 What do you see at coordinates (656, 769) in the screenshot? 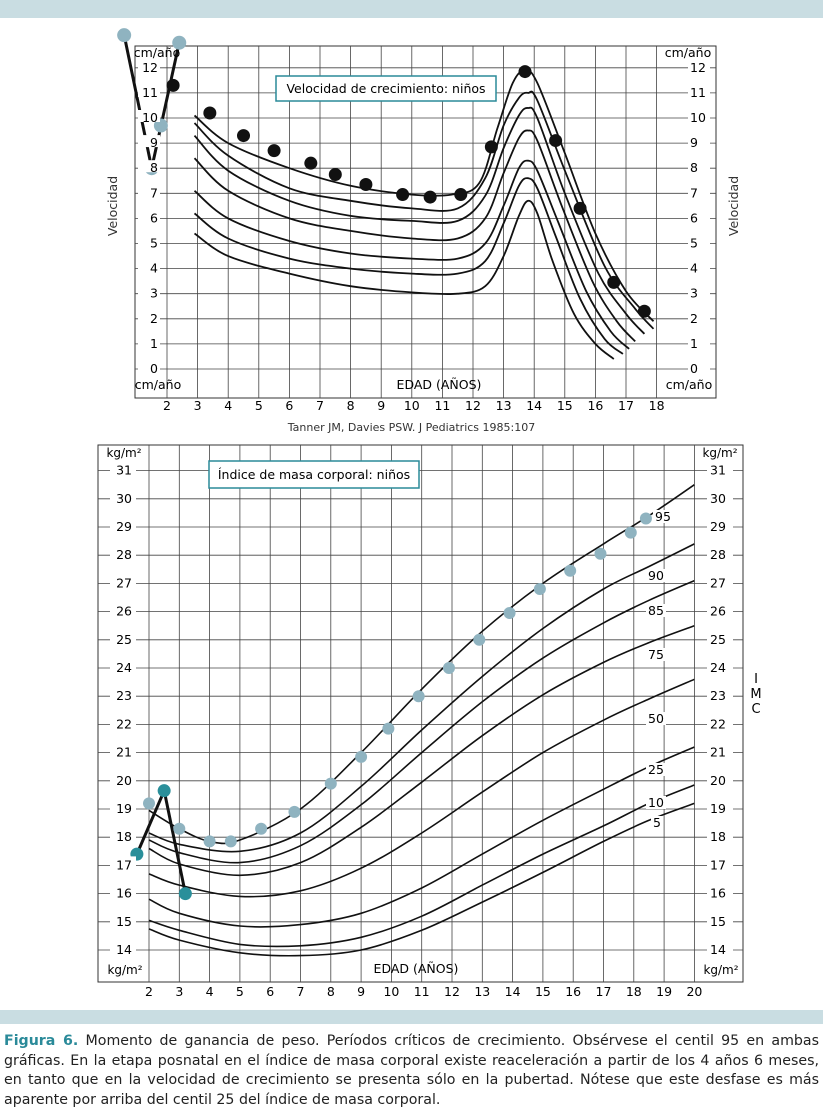
I see `c2-label-25: 25` at bounding box center [656, 769].